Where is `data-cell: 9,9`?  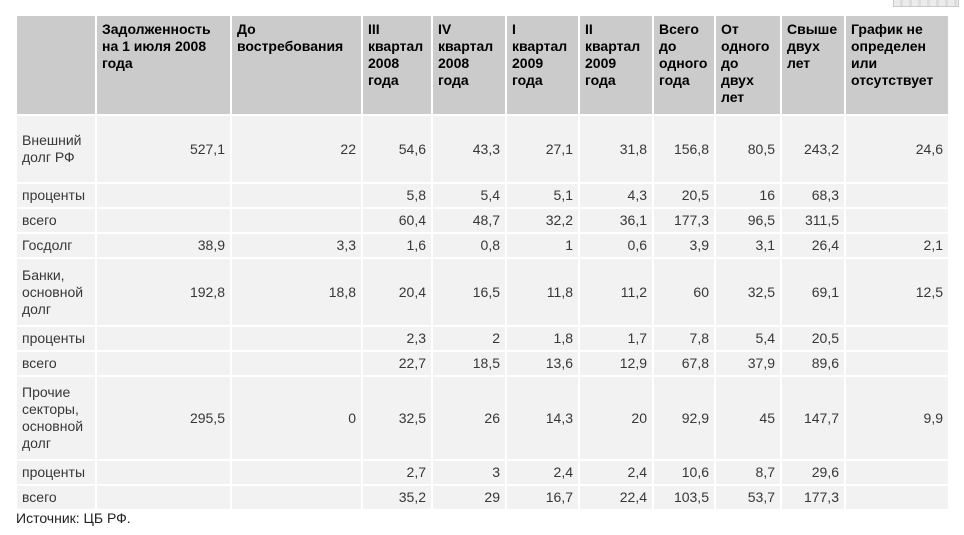 data-cell: 9,9 is located at coordinates (897, 418).